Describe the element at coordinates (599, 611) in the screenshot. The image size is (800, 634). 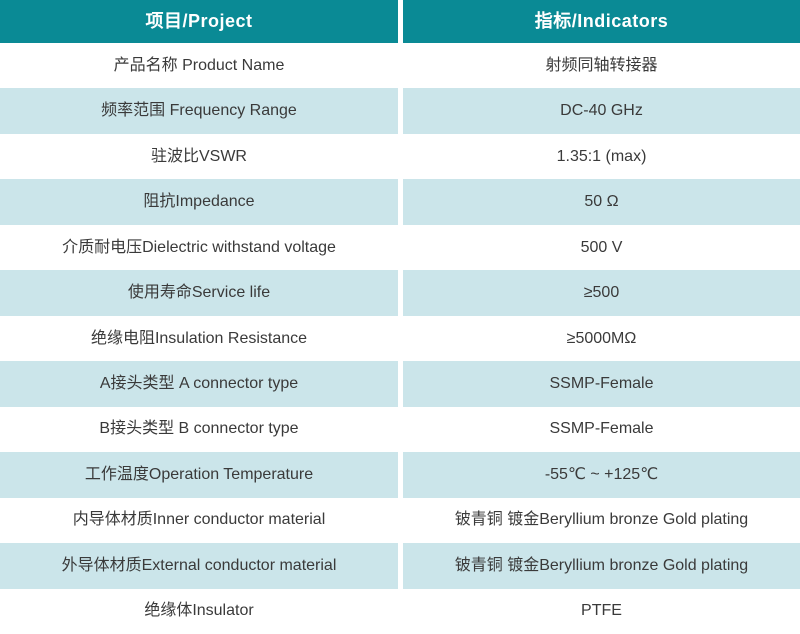
I see `row-value: PTFE` at that location.